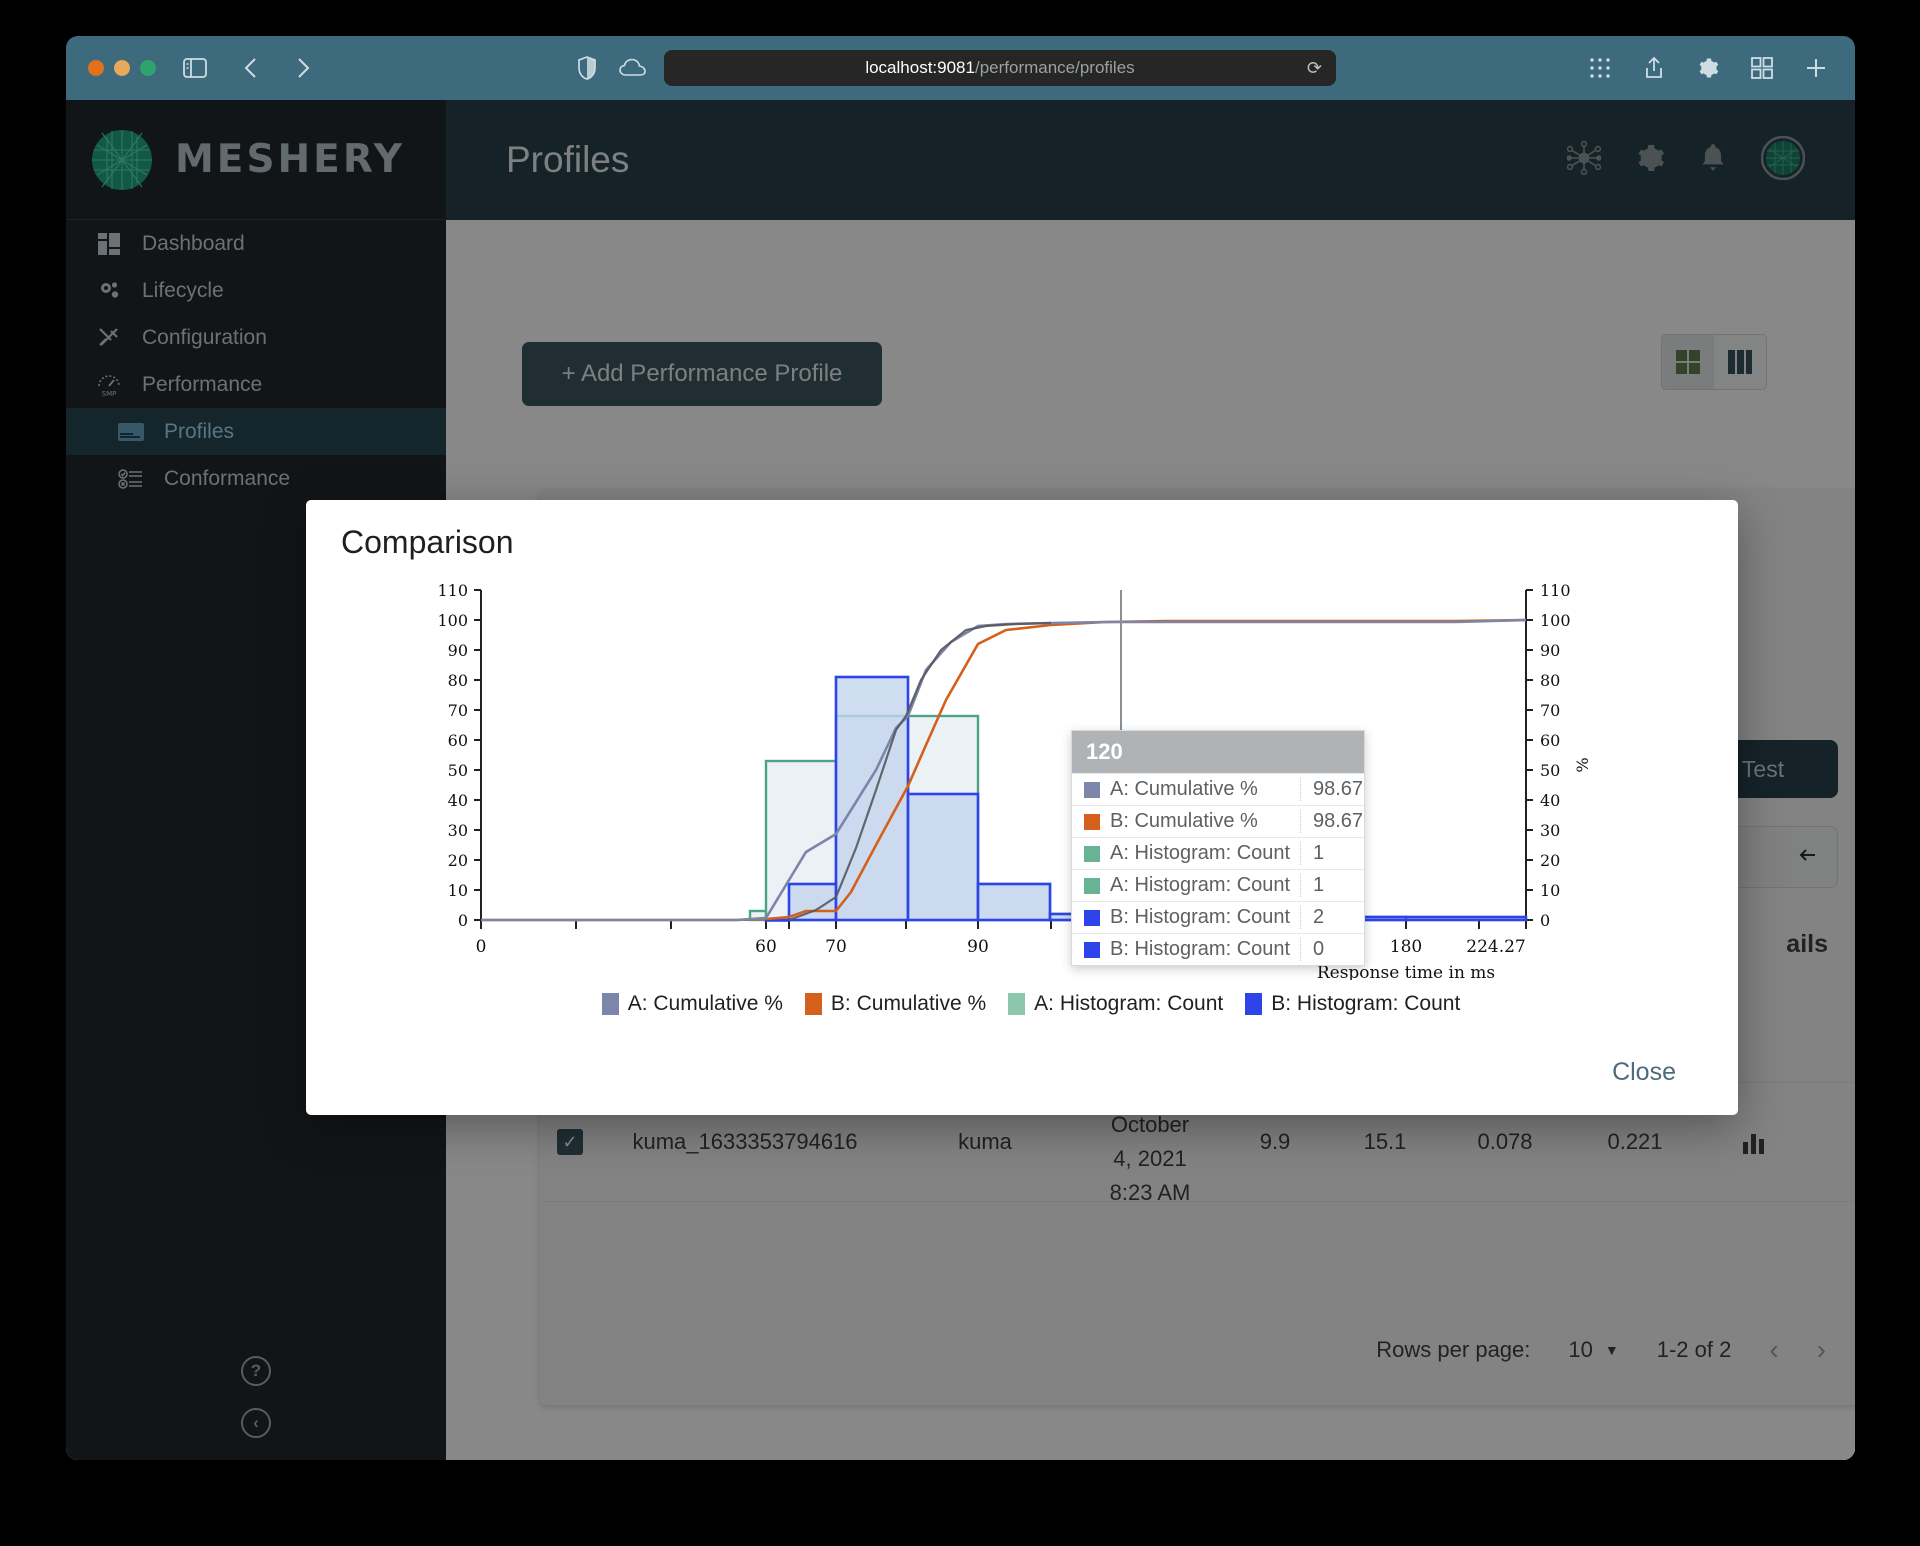 This screenshot has height=1546, width=1920. I want to click on row-checkbox: ✓, so click(570, 1142).